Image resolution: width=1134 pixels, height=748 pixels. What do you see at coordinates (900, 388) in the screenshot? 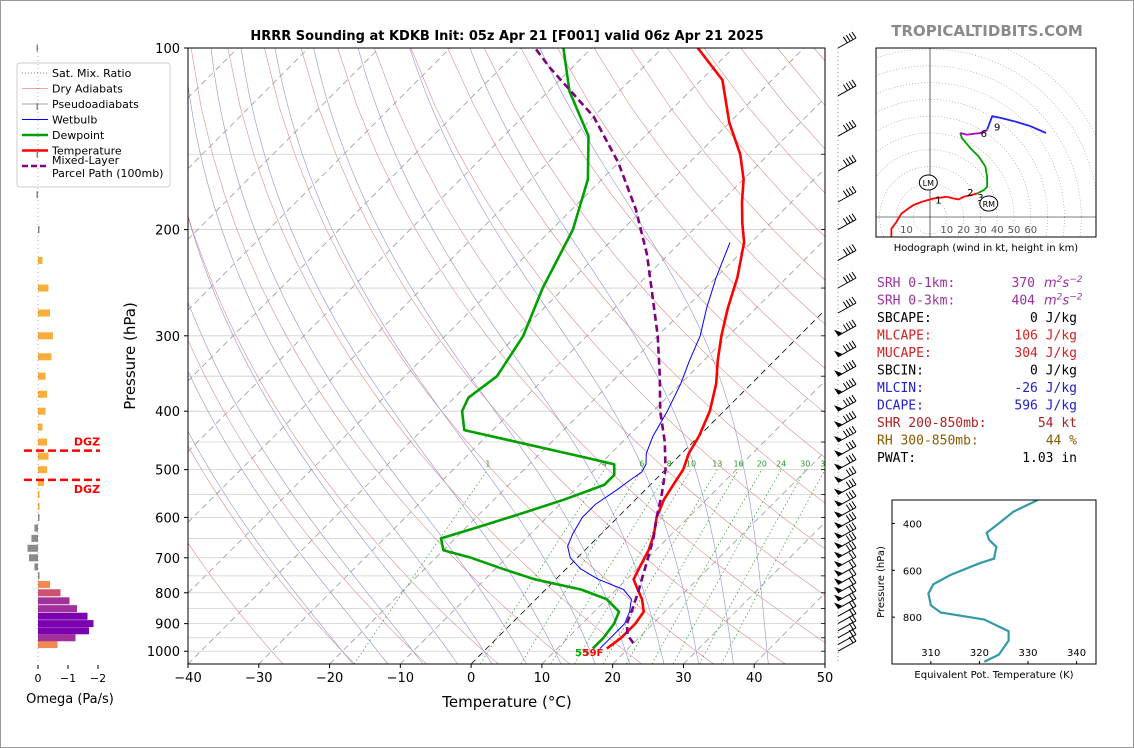
I see `index-label: MLCIN:` at bounding box center [900, 388].